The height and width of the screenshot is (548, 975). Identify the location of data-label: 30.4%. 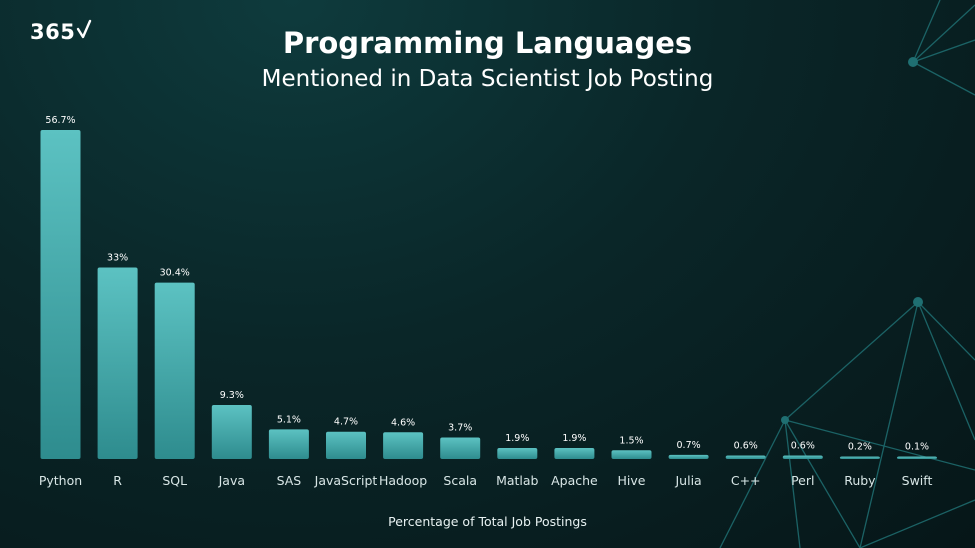
(175, 273).